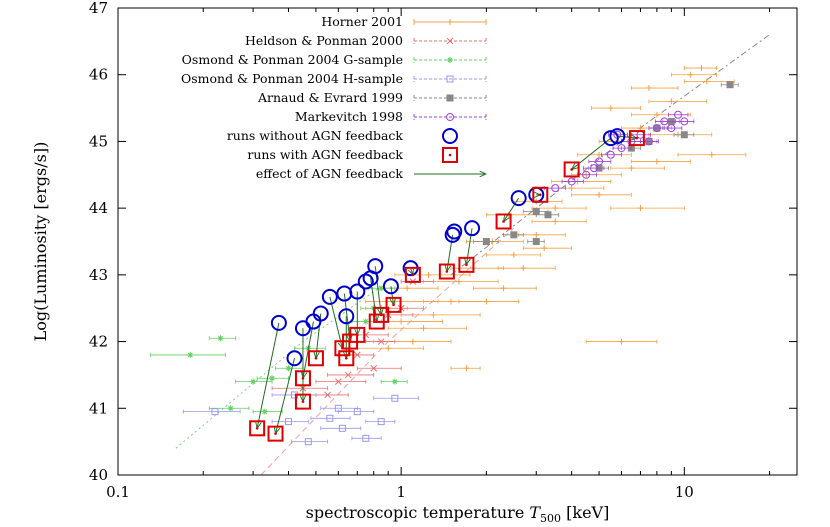 Image resolution: width=830 pixels, height=527 pixels. I want to click on legend-item: runs with AGN feedback, so click(352, 155).